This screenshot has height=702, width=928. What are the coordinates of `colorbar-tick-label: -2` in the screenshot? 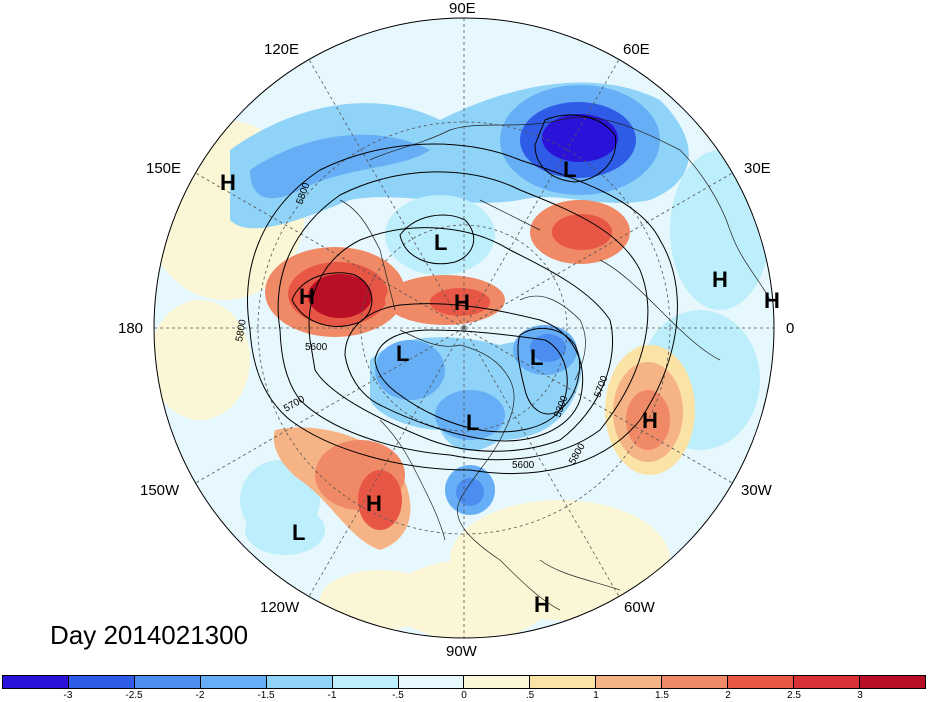 It's located at (200, 695).